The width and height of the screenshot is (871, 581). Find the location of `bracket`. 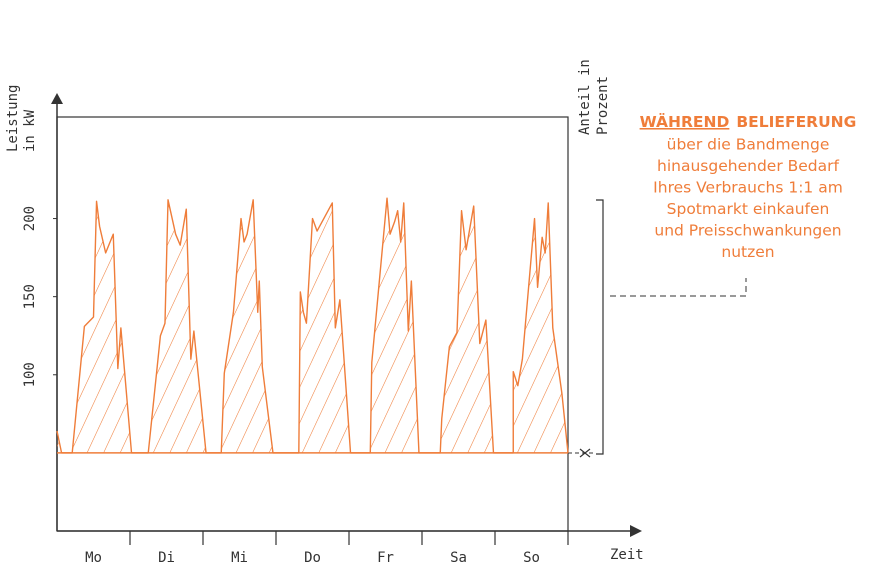

bracket is located at coordinates (600, 327).